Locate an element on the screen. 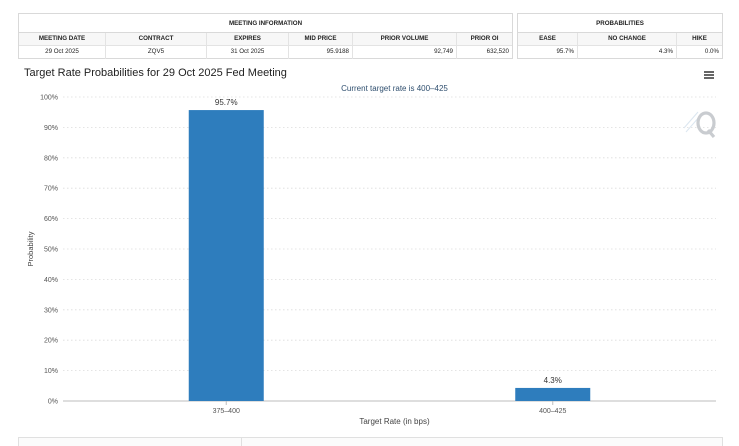 Image resolution: width=739 pixels, height=446 pixels. y-tick-label-20: 20% is located at coordinates (51, 341).